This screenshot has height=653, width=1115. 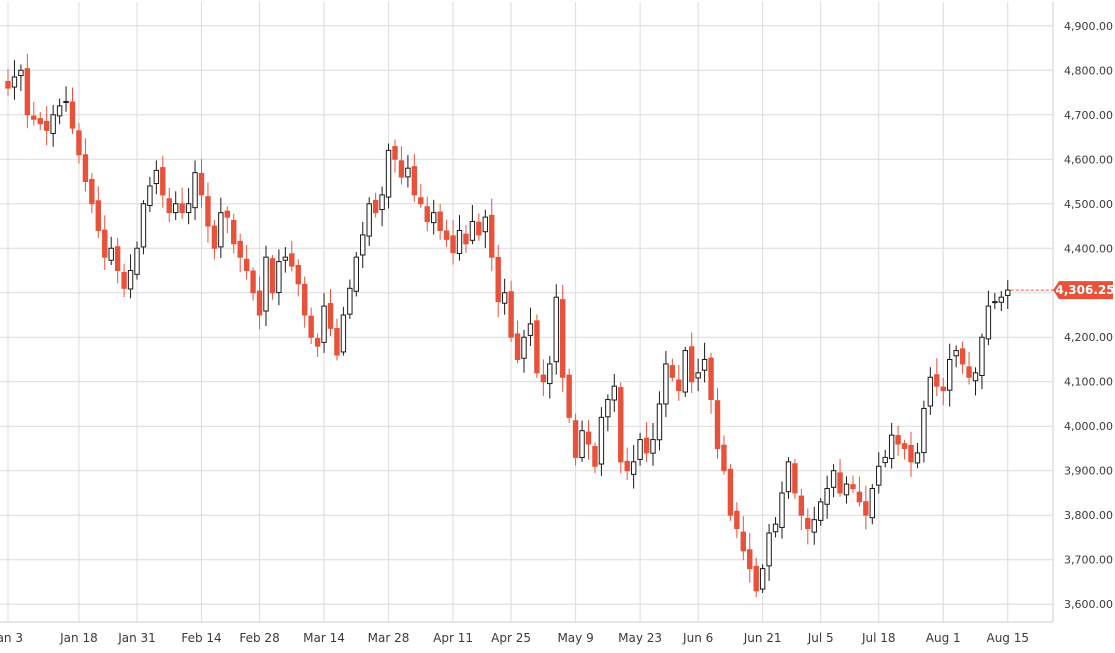 What do you see at coordinates (820, 638) in the screenshot?
I see `x-tick-label: Jul 5` at bounding box center [820, 638].